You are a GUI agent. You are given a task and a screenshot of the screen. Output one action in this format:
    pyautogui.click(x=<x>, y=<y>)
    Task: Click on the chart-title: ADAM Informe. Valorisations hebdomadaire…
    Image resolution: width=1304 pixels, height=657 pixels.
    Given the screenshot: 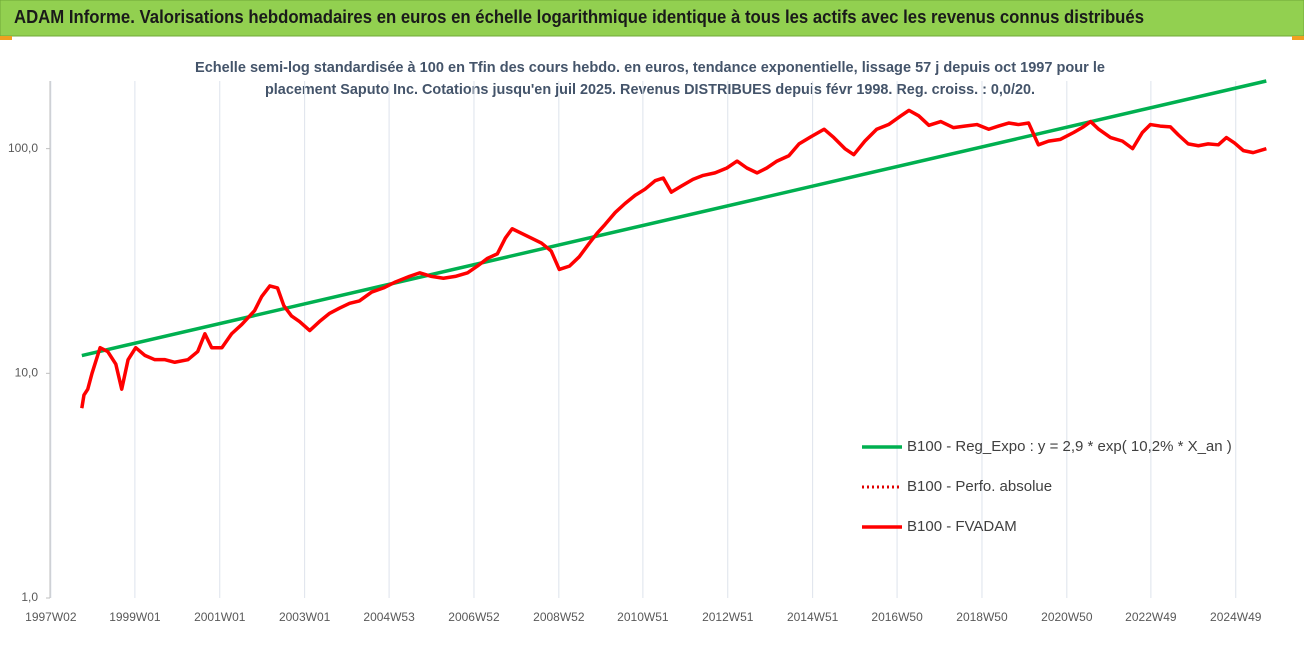 What is the action you would take?
    pyautogui.click(x=579, y=17)
    